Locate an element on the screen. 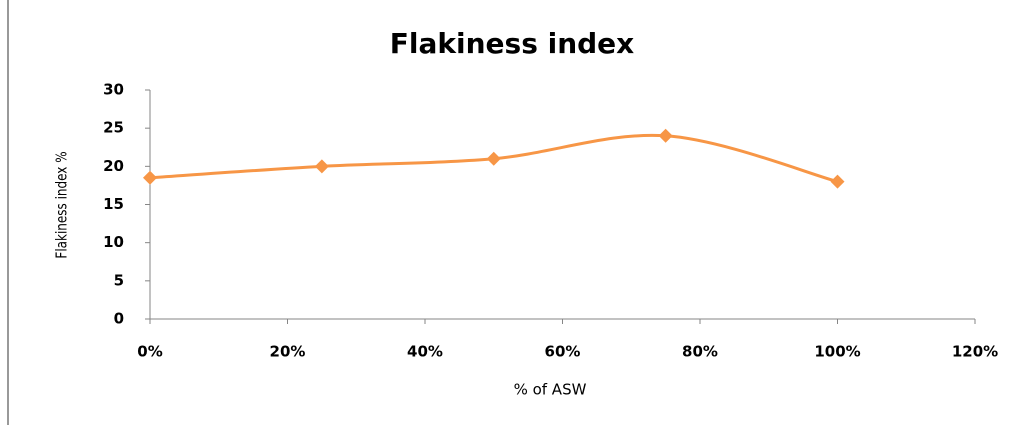 This screenshot has height=425, width=1023. x-tick-label: 100% is located at coordinates (837, 352).